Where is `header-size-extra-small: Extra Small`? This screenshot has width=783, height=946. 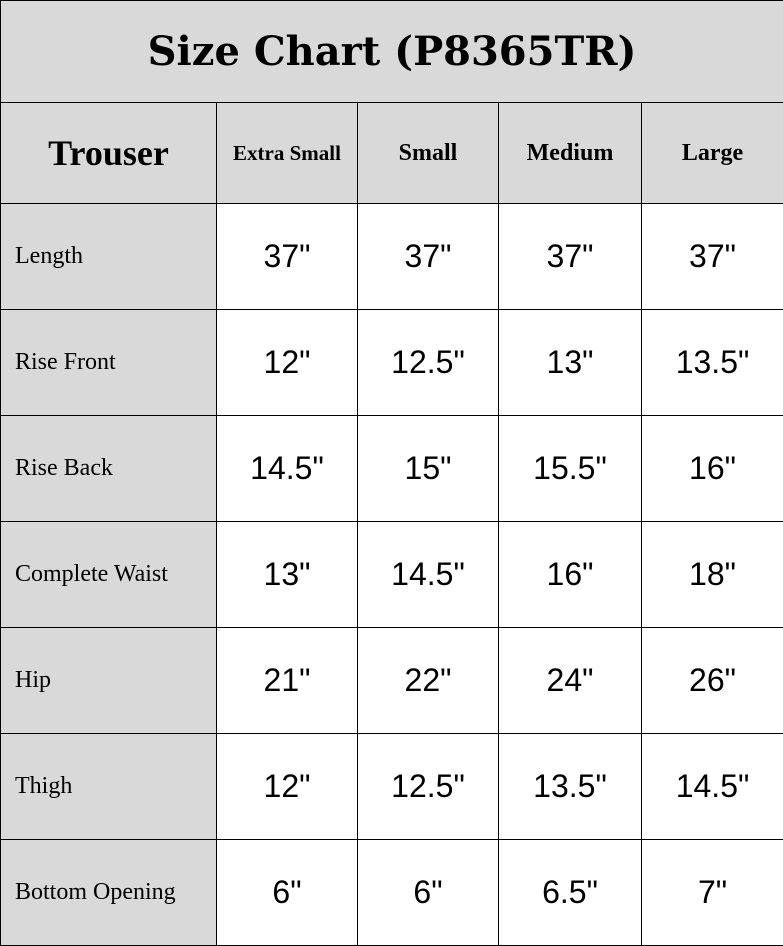
header-size-extra-small: Extra Small is located at coordinates (287, 153).